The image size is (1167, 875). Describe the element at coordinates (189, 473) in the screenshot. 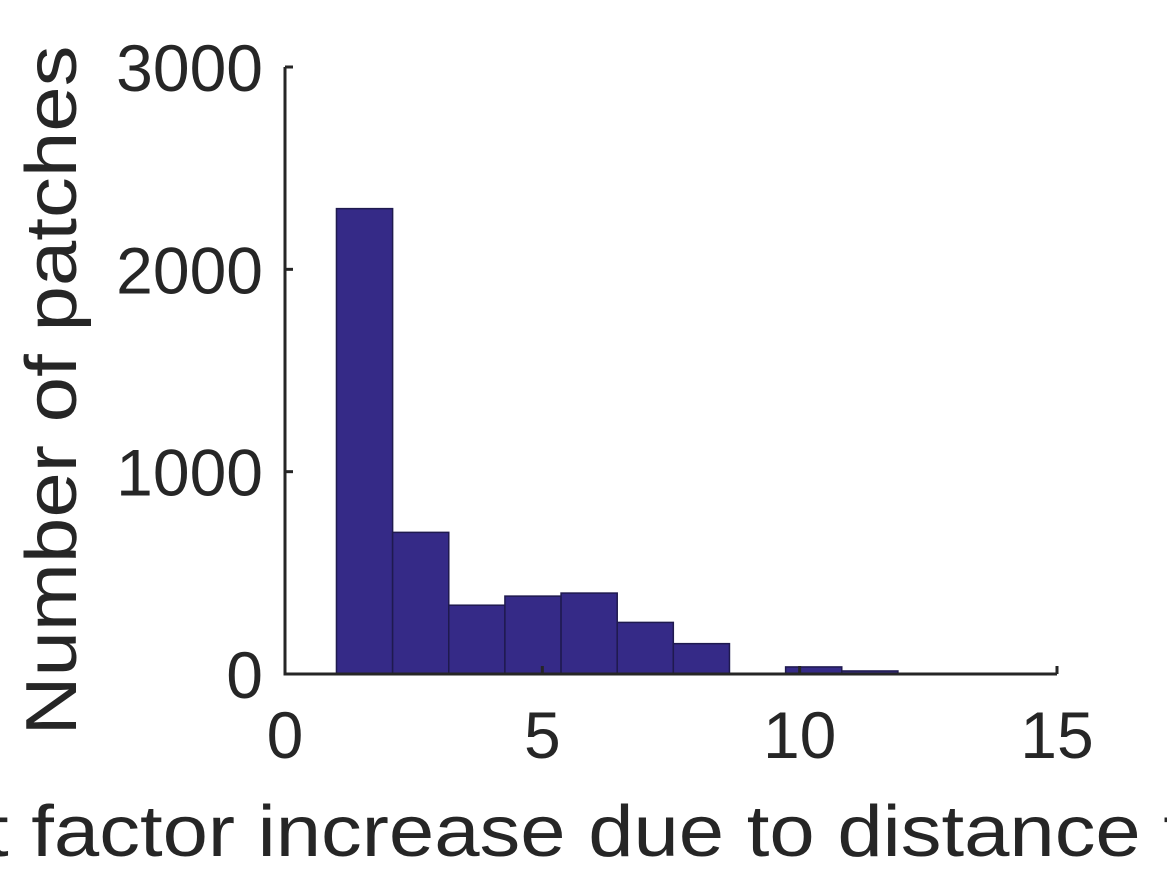

I see `y-tick-label-1: 1000` at that location.